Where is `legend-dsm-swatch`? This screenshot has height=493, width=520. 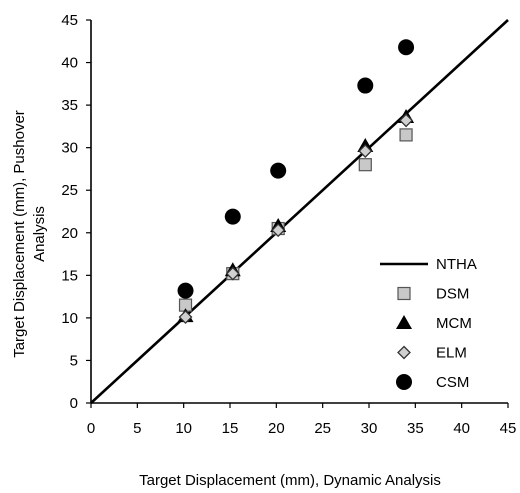
legend-dsm-swatch is located at coordinates (404, 293).